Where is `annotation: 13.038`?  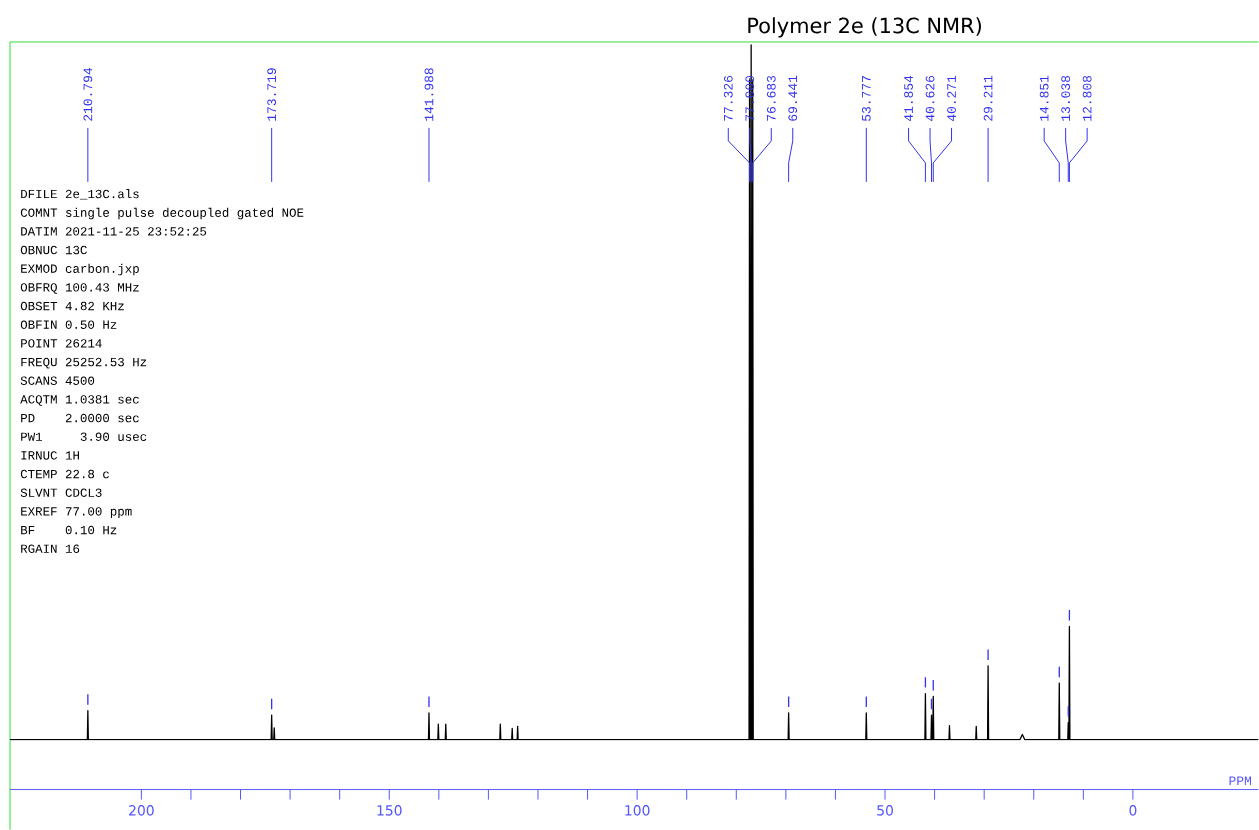
annotation: 13.038 is located at coordinates (1066, 98).